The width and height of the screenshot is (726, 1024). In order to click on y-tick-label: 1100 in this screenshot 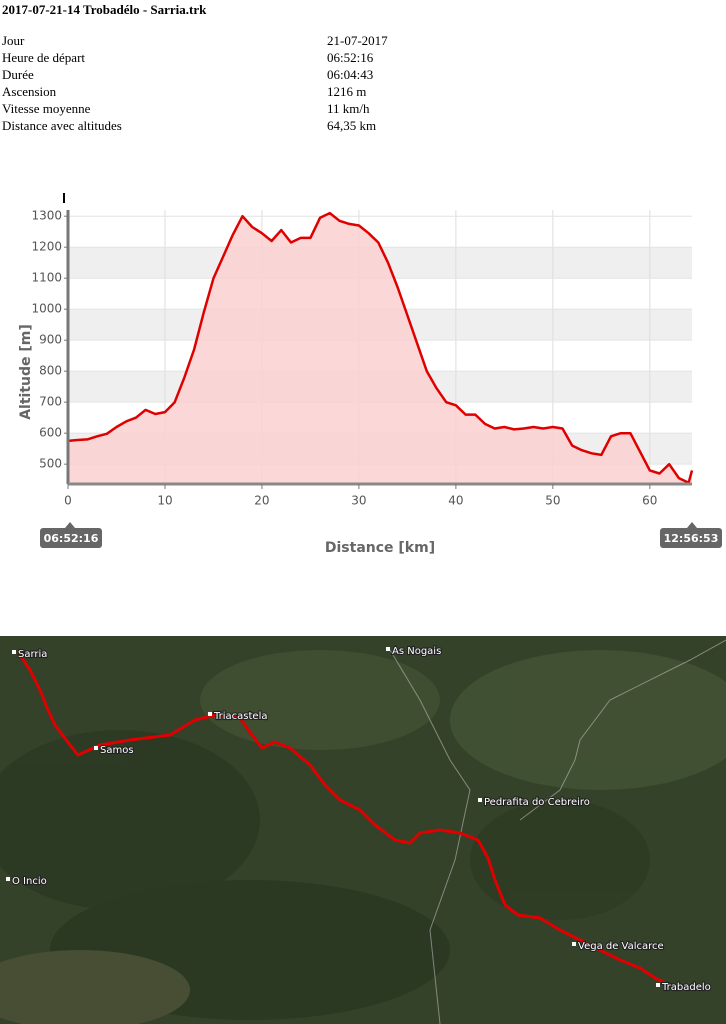, I will do `click(46, 278)`.